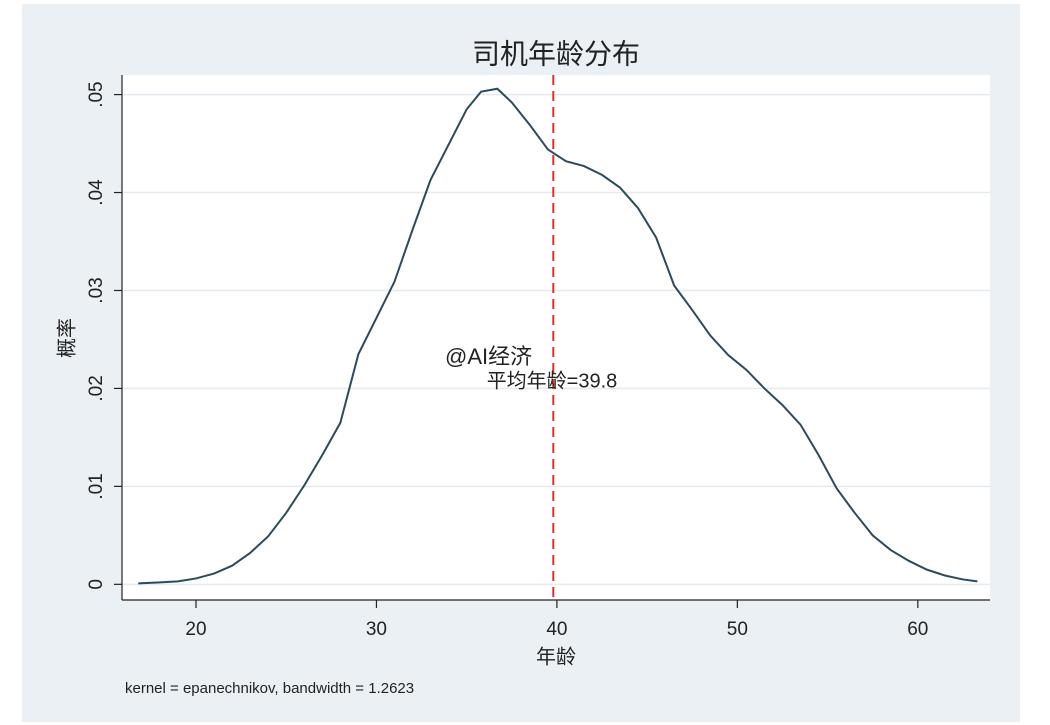 The image size is (1050, 725). Describe the element at coordinates (737, 629) in the screenshot. I see `x-tick-label: 50` at that location.